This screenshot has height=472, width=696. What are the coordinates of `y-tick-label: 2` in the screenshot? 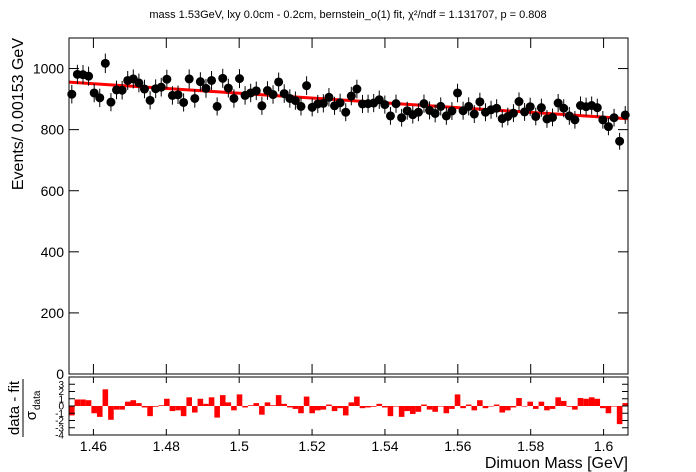 It's located at (61, 392).